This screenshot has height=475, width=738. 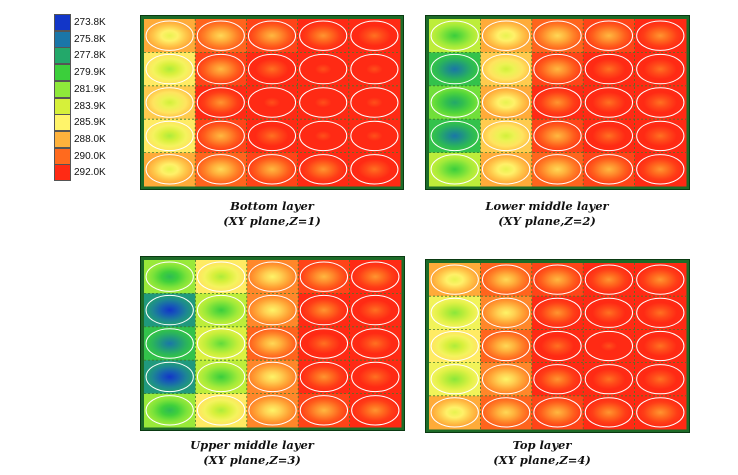 I want to click on legend-tick-label: 290.0K, so click(x=90, y=156).